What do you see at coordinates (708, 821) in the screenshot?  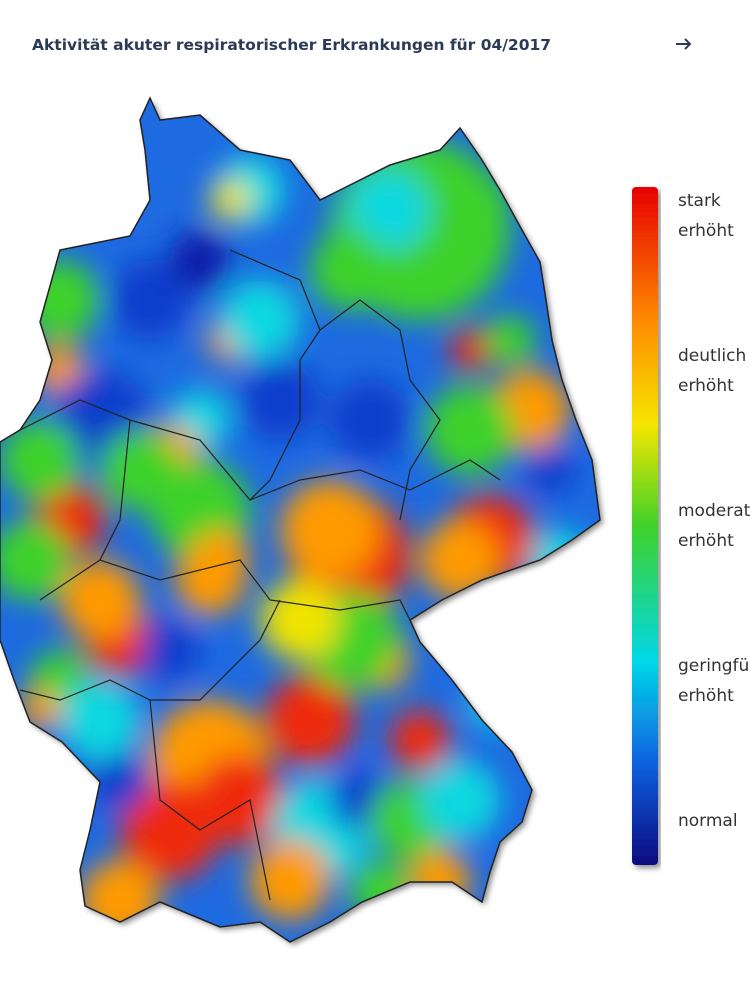 I see `legend-label: normal` at bounding box center [708, 821].